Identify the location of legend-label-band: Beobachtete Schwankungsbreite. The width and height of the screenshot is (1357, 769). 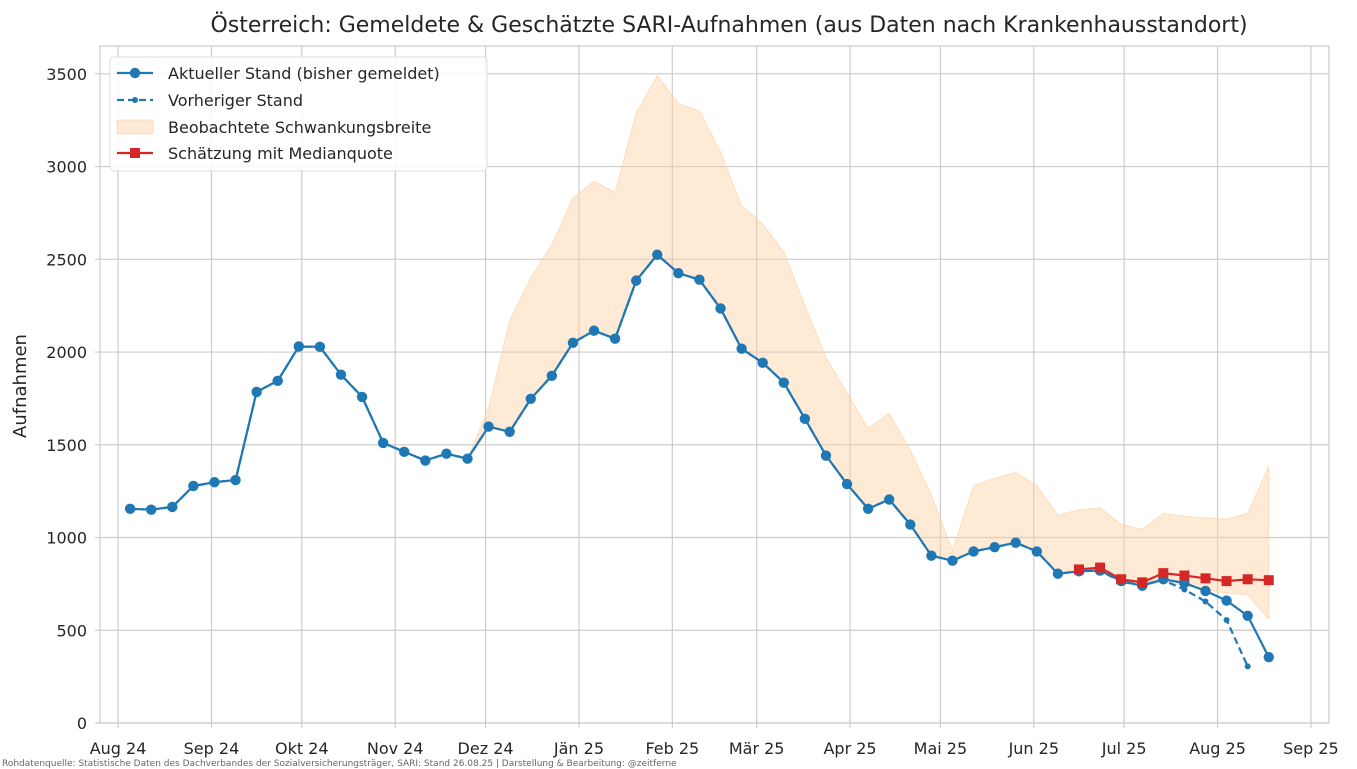
(299, 127).